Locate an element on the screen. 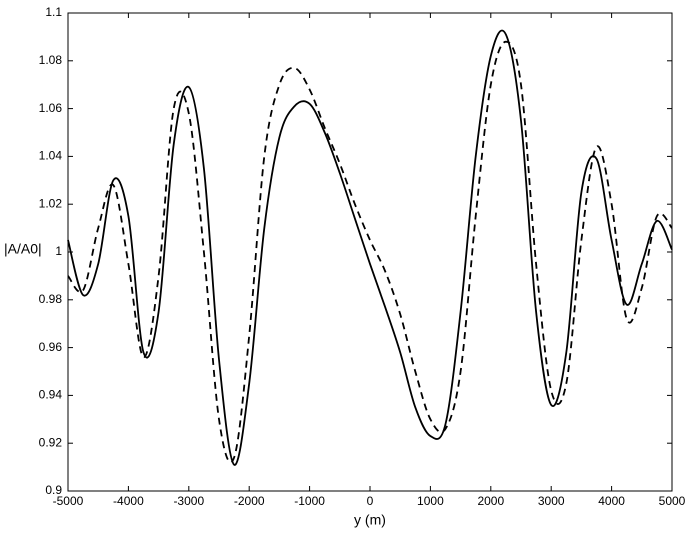  x-tick-label: 2000 is located at coordinates (490, 501).